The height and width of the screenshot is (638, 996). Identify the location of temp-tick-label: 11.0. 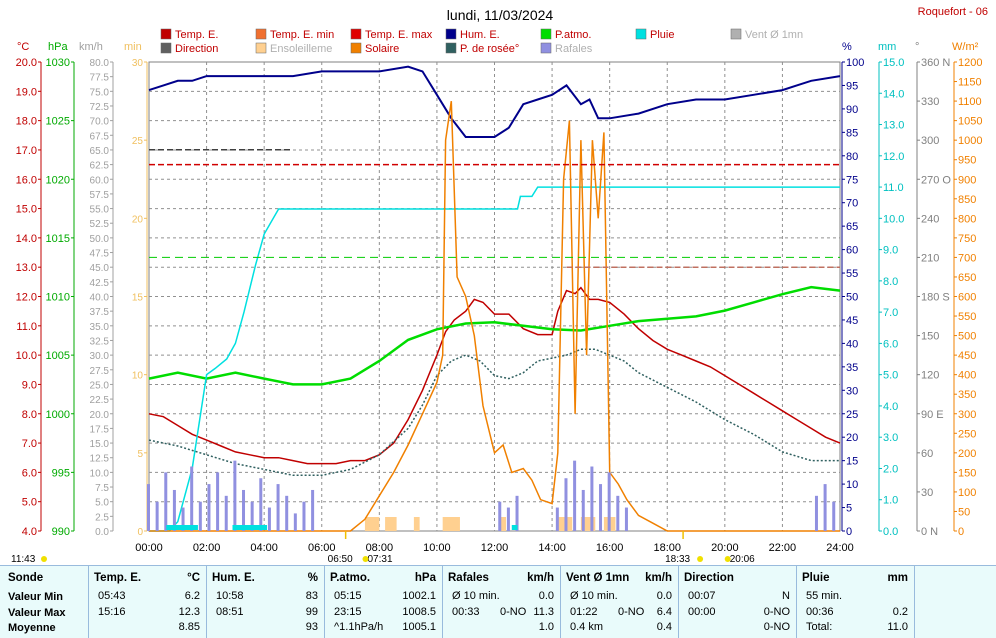
(26, 327).